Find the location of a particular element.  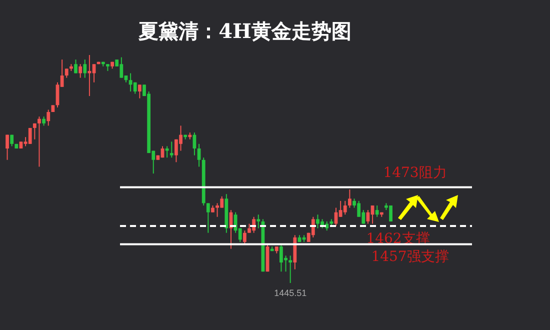

ref-line-label: 1457强支撑 is located at coordinates (410, 257).